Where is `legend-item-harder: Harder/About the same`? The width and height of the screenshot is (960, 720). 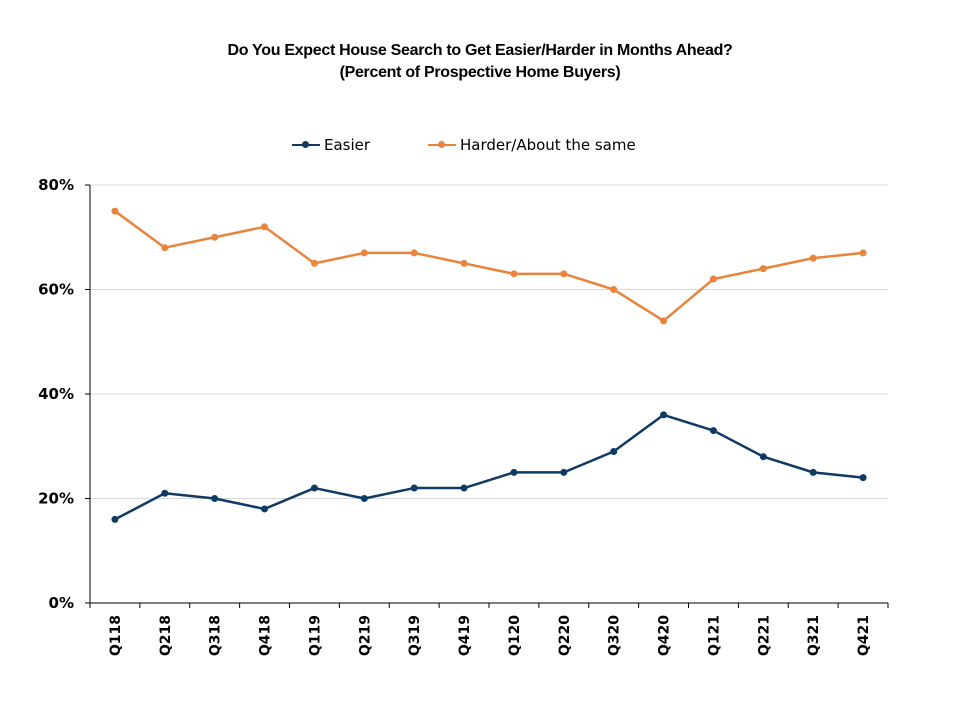
legend-item-harder: Harder/About the same is located at coordinates (532, 145).